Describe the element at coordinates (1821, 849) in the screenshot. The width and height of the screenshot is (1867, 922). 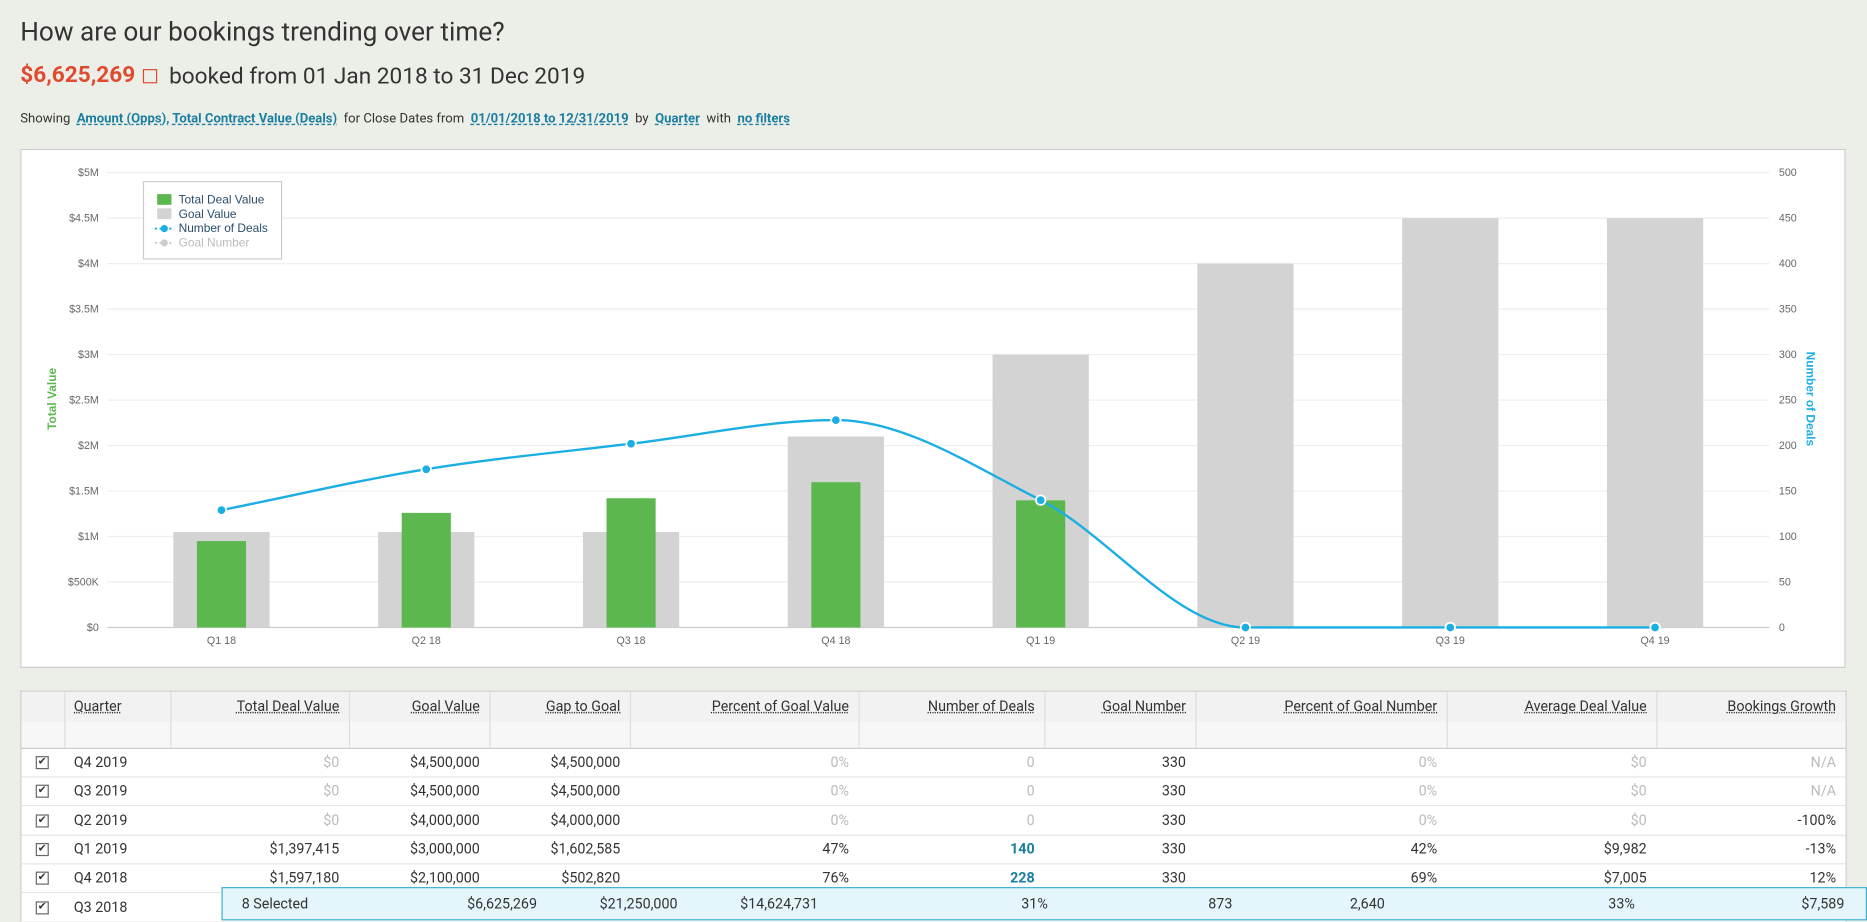
I see `table-cell: -13%` at that location.